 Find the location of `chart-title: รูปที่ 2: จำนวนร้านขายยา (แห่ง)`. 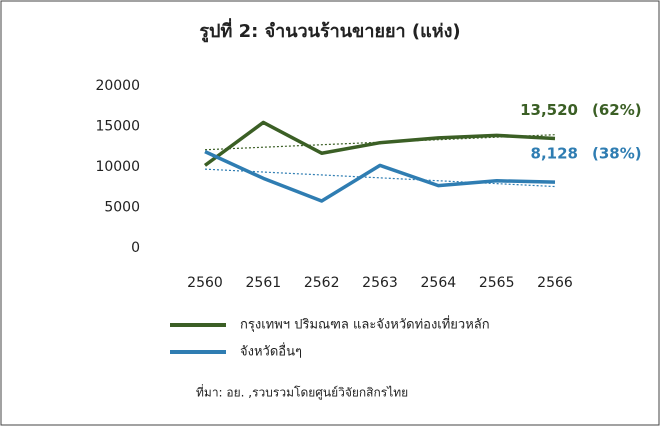

chart-title: รูปที่ 2: จำนวนร้านขายยา (แห่ง) is located at coordinates (329, 30).